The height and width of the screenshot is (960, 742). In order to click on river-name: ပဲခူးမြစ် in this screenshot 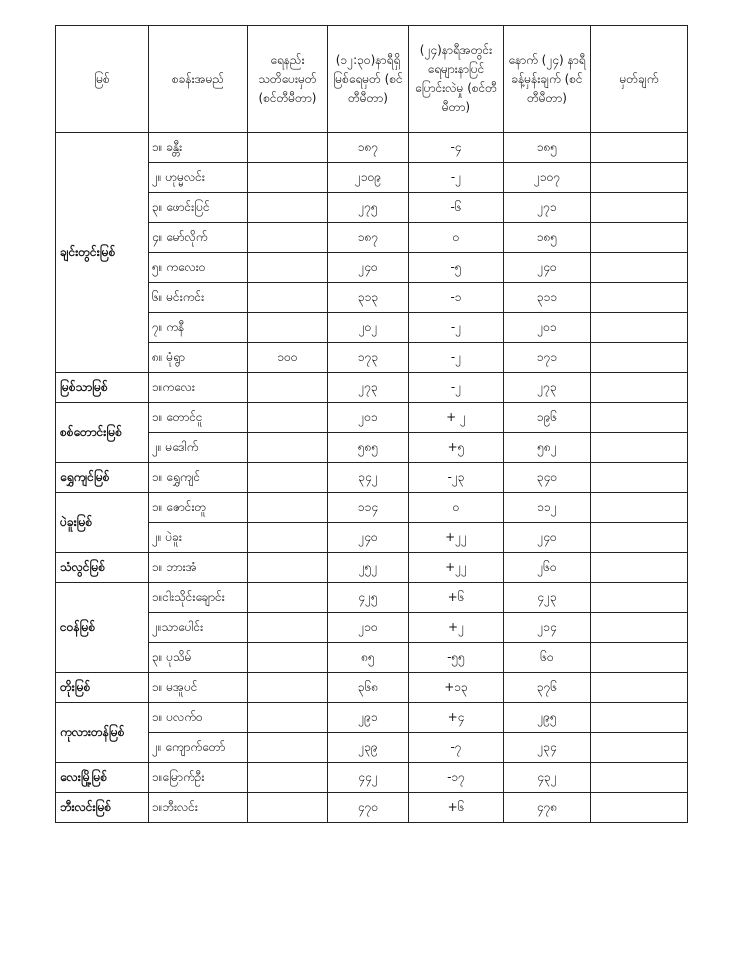, I will do `click(102, 522)`.